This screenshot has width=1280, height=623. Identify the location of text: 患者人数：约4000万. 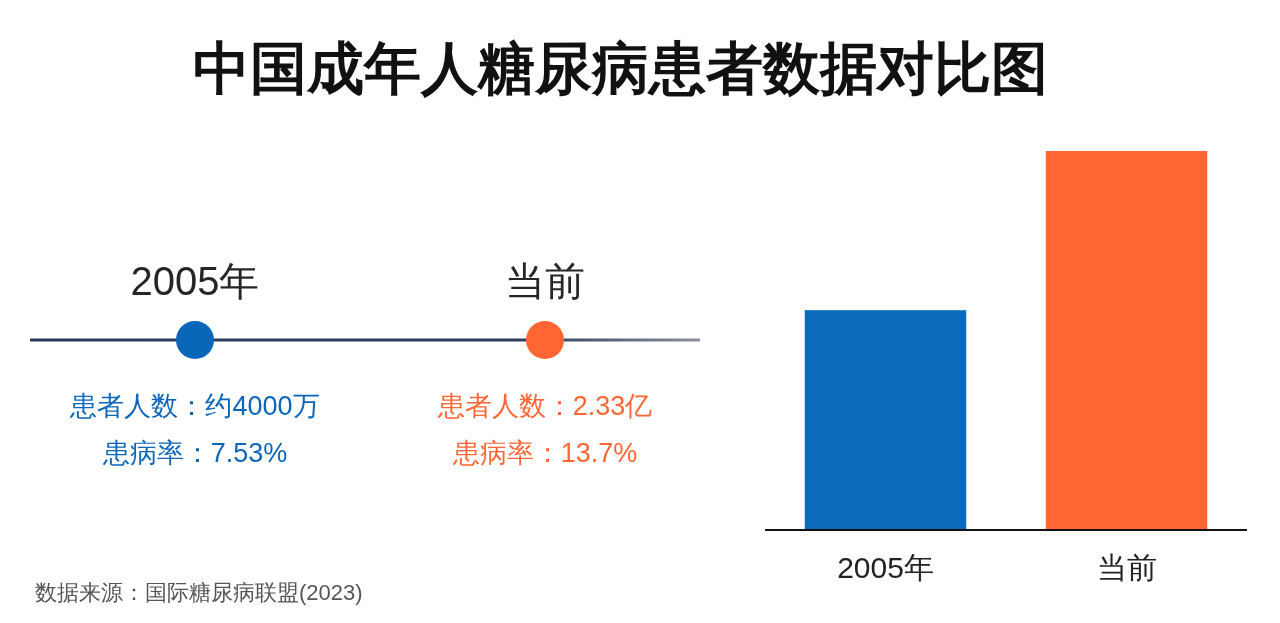
(195, 406).